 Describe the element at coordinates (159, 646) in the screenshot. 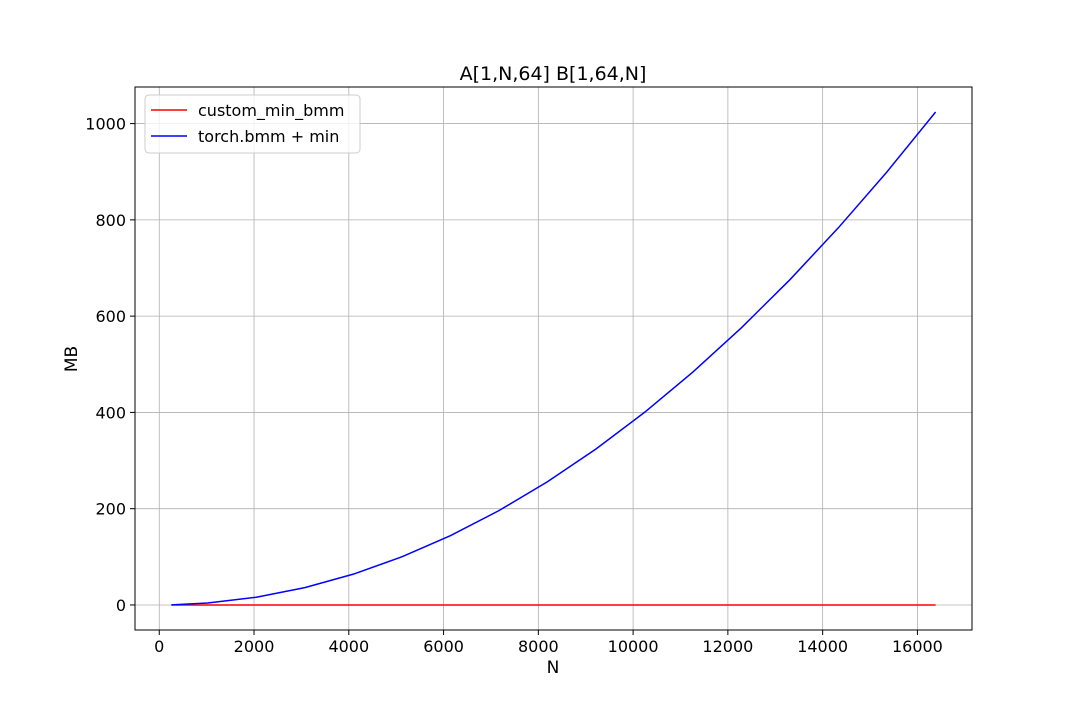

I see `x-tick-label: 0` at that location.